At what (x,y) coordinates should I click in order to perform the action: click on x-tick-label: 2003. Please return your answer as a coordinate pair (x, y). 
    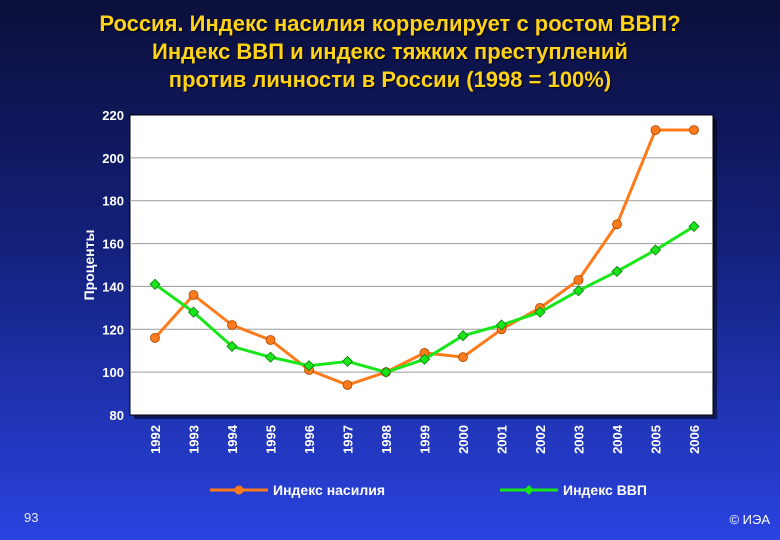
    Looking at the image, I should click on (579, 439).